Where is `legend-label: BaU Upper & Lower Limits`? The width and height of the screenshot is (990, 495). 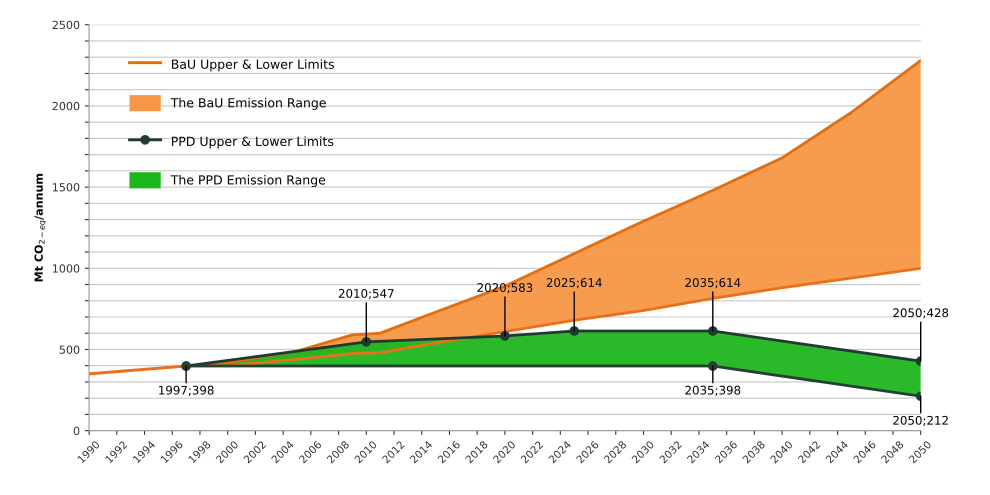 legend-label: BaU Upper & Lower Limits is located at coordinates (253, 65).